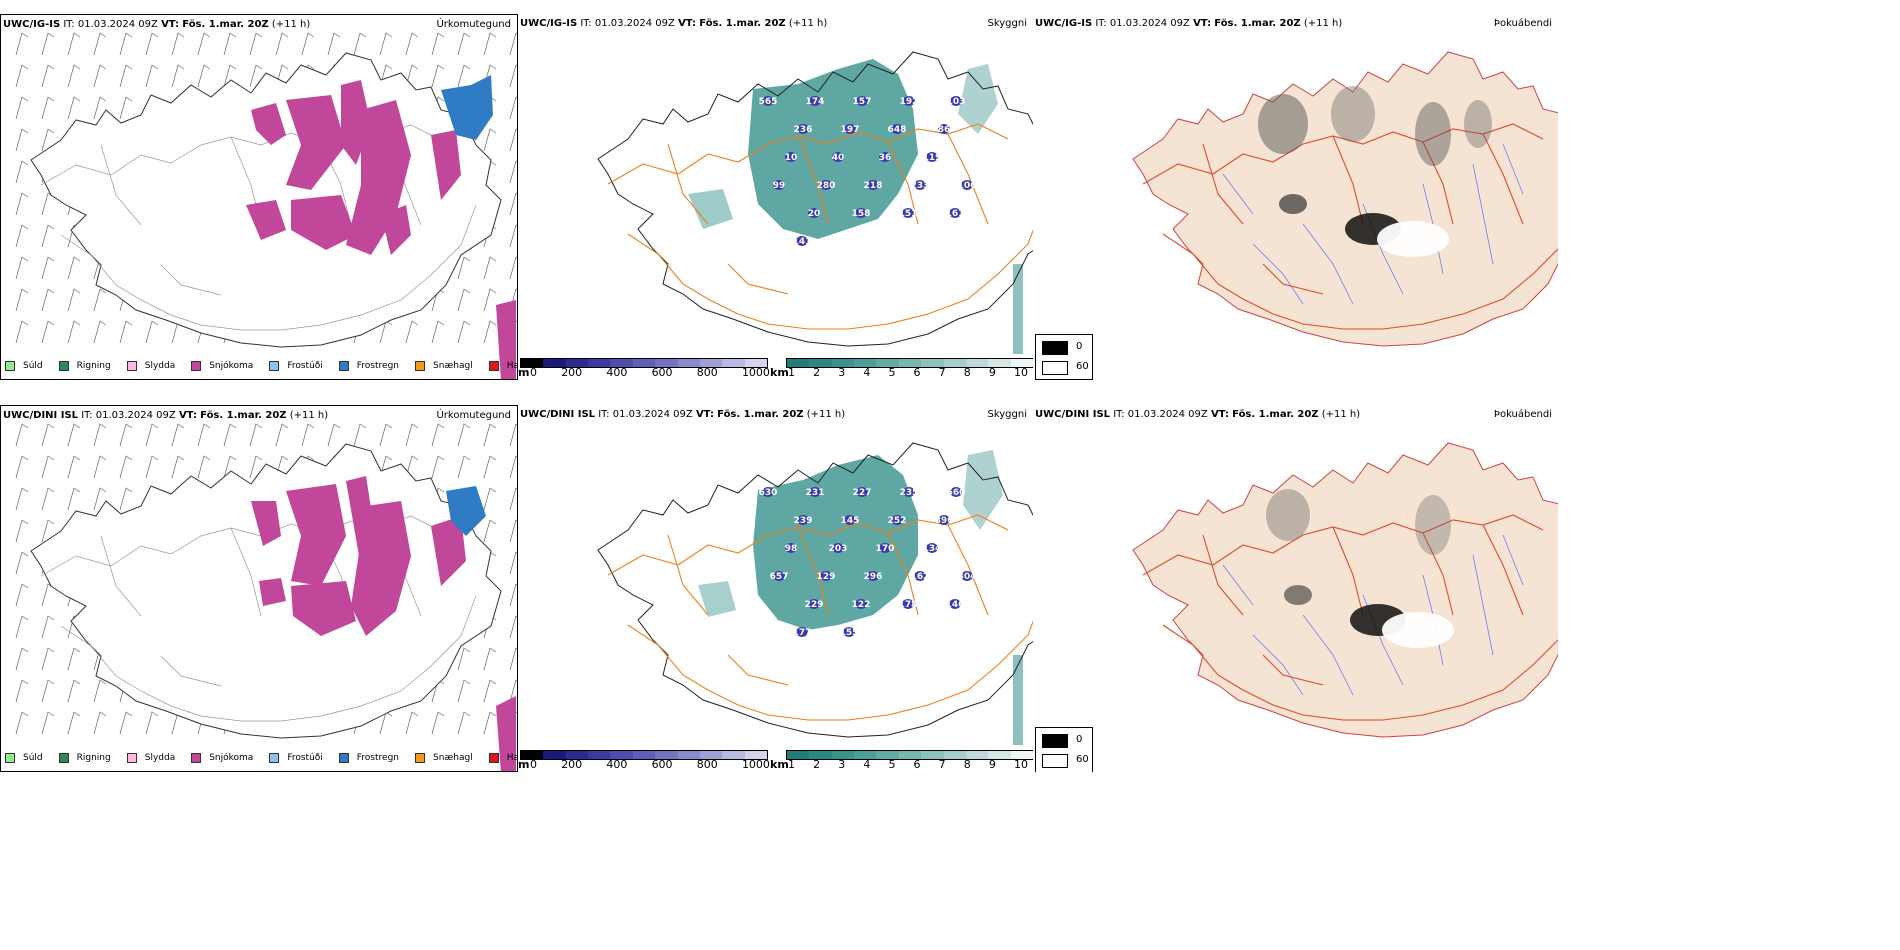  Describe the element at coordinates (956, 102) in the screenshot. I see `ceiling-label: 103` at that location.